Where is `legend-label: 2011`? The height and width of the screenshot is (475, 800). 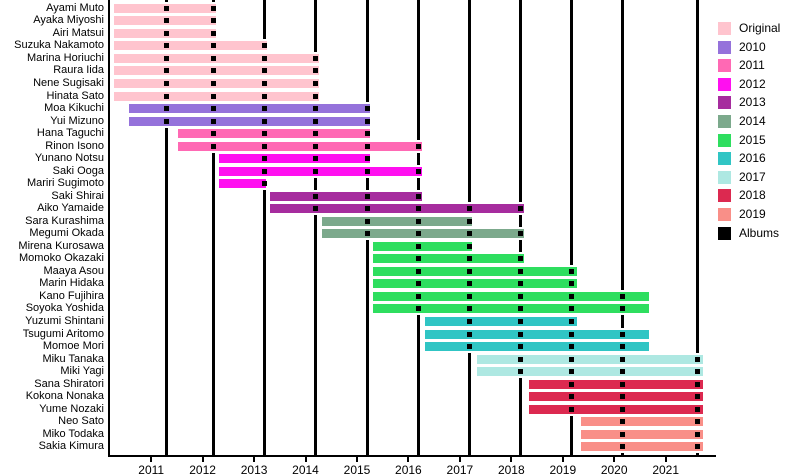 legend-label: 2011 is located at coordinates (752, 65).